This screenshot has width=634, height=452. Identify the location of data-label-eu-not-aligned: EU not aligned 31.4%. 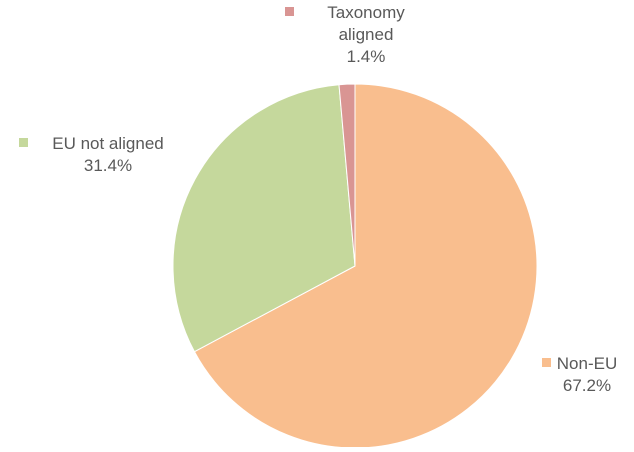
(91, 154).